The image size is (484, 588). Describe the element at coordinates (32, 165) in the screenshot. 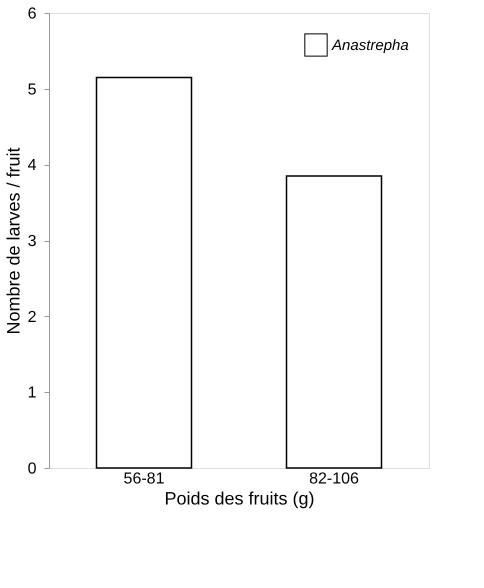

I see `y-tick-label: 4` at that location.